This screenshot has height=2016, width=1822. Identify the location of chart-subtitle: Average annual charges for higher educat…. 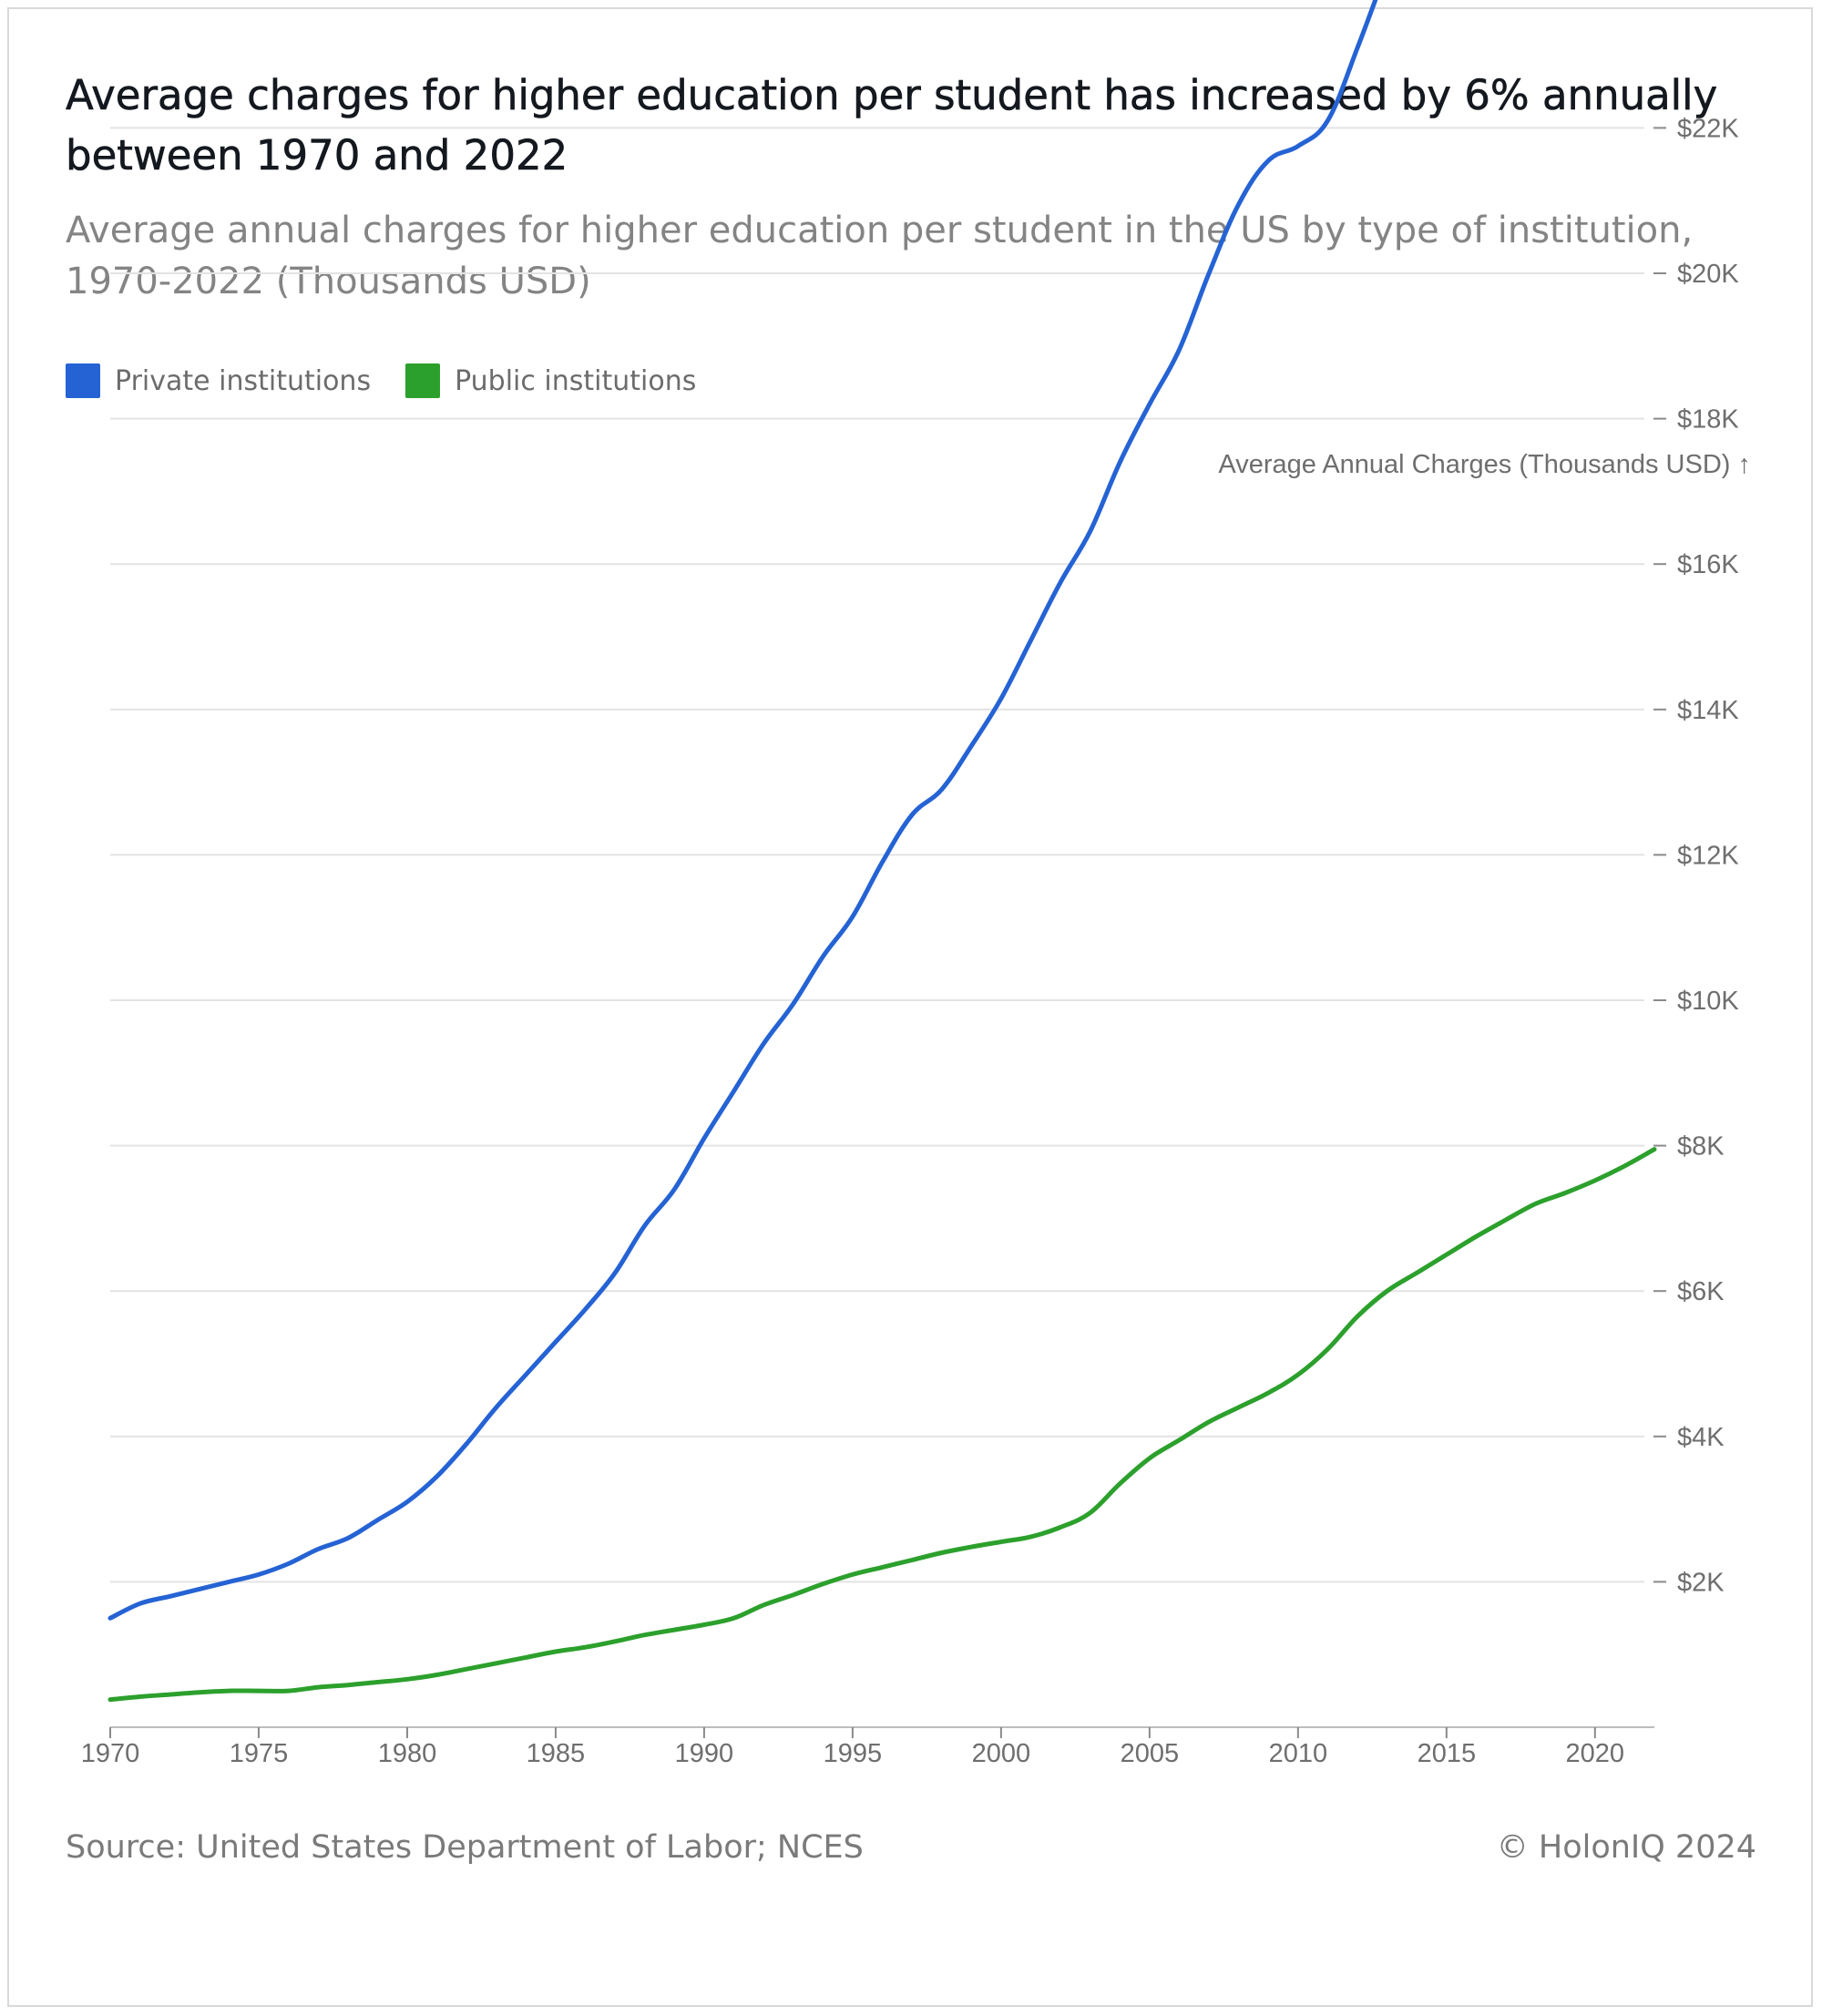
(880, 256).